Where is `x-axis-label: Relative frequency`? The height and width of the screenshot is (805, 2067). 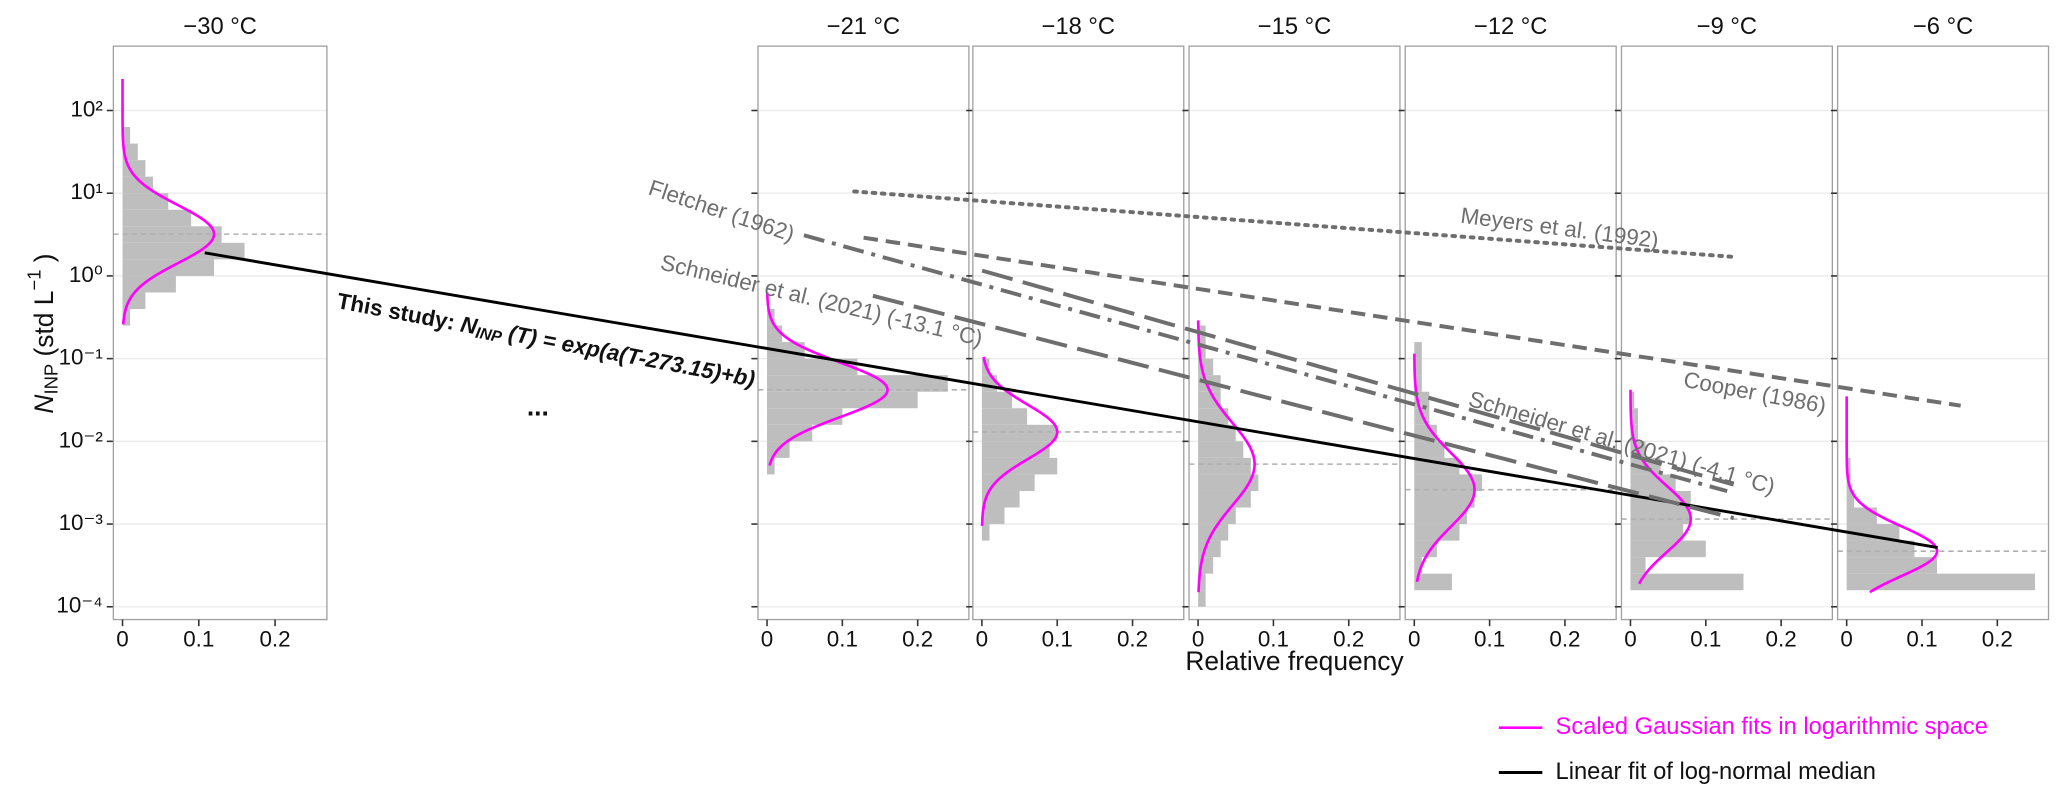
x-axis-label: Relative frequency is located at coordinates (1294, 661).